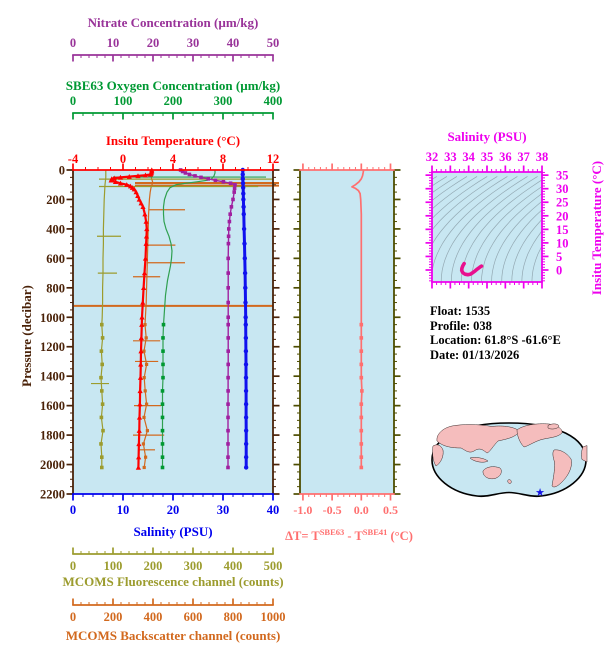  What do you see at coordinates (273, 43) in the screenshot?
I see `svg-text: 50` at bounding box center [273, 43].